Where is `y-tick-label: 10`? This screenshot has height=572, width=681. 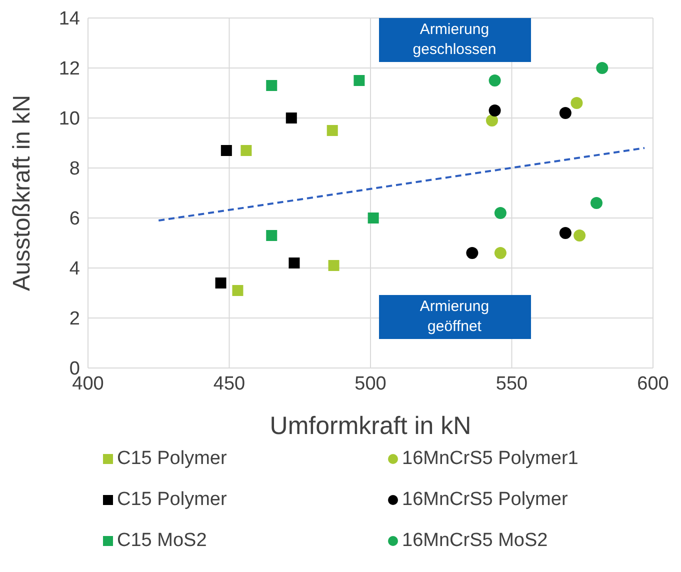 y-tick-label: 10 is located at coordinates (69, 119).